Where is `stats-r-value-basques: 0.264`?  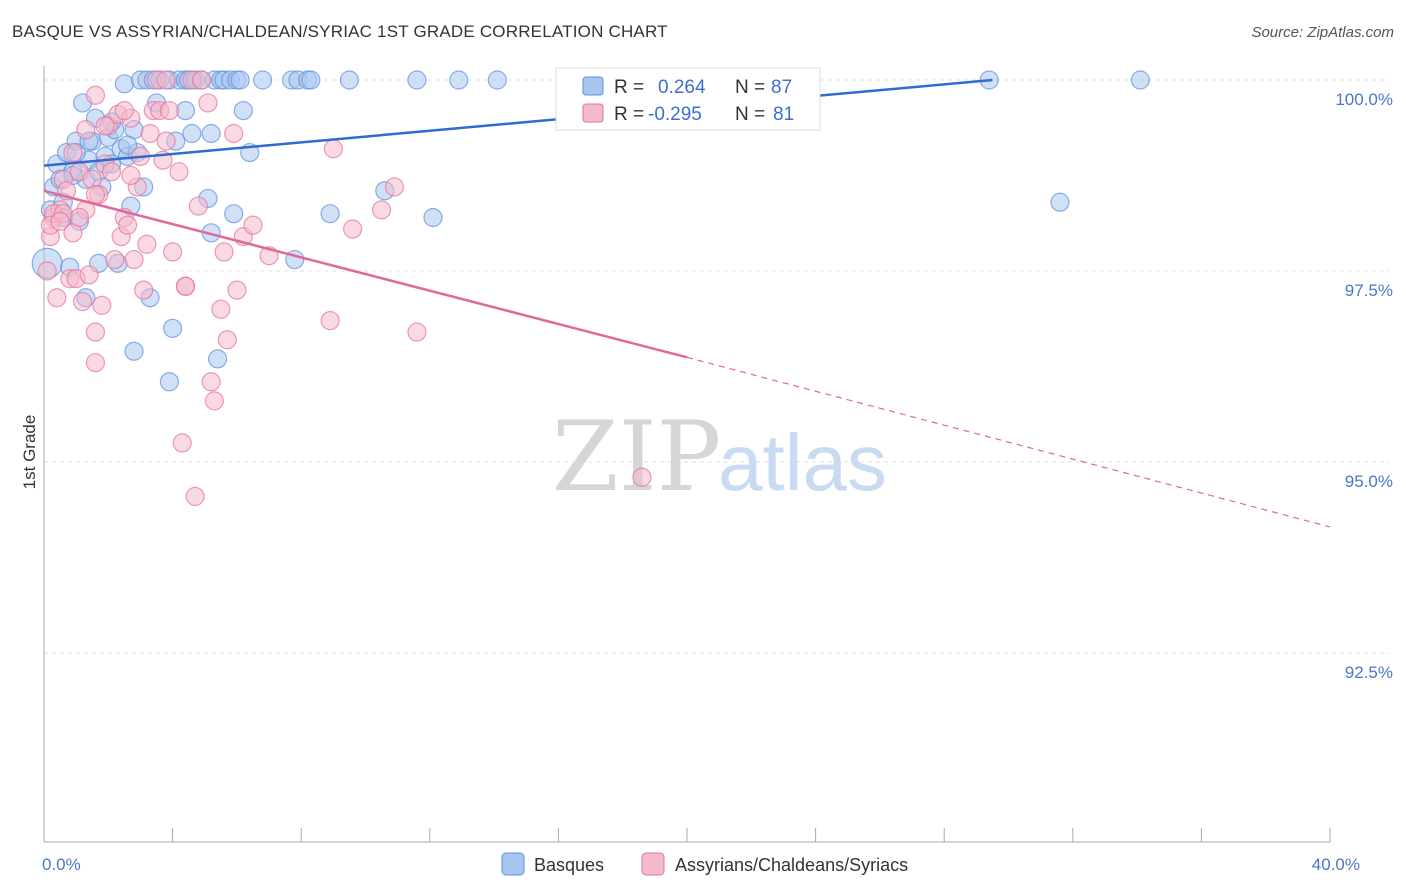 stats-r-value-basques: 0.264 is located at coordinates (682, 87).